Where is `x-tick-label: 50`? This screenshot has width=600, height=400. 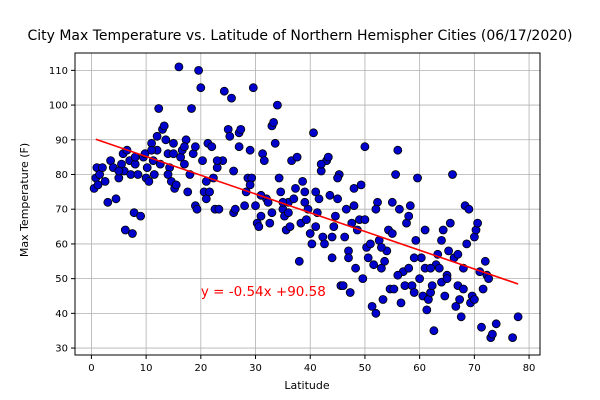
x-tick-label: 50 is located at coordinates (365, 368).